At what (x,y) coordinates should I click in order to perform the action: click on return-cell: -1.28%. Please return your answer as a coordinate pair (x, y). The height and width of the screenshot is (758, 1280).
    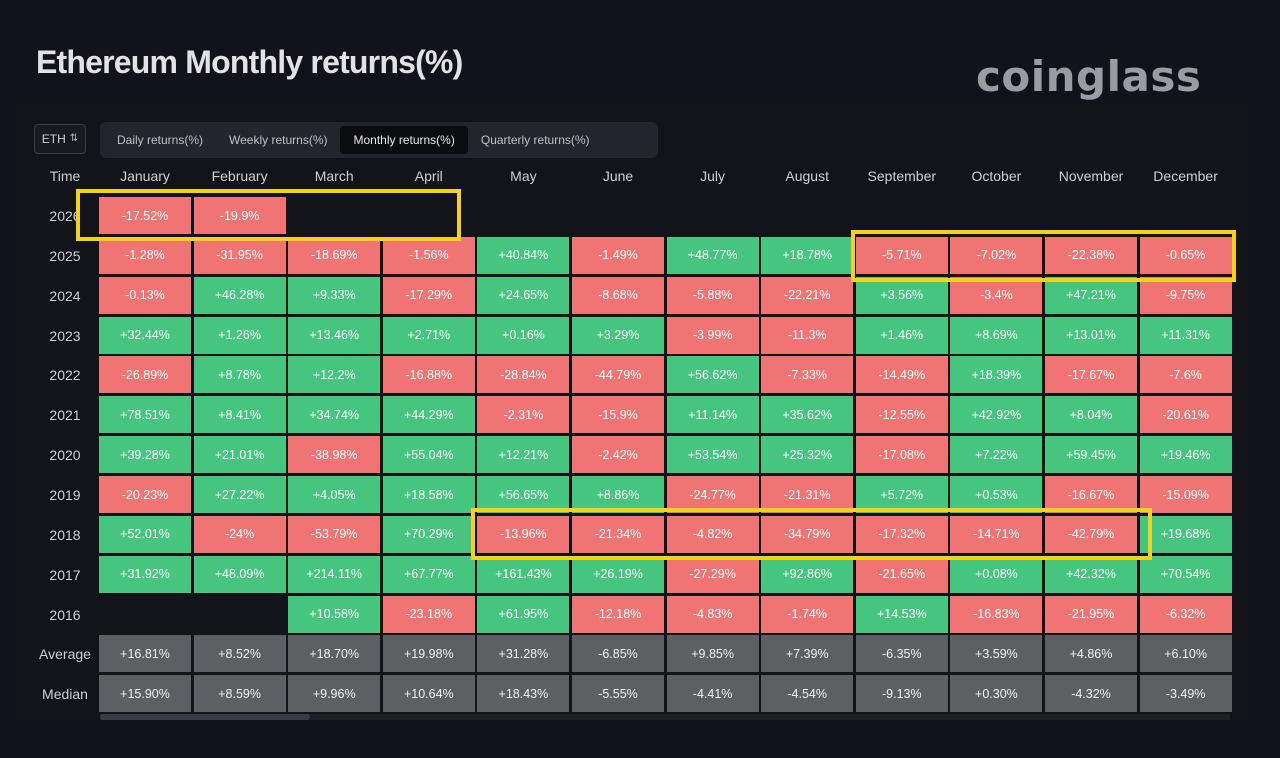
    Looking at the image, I should click on (145, 255).